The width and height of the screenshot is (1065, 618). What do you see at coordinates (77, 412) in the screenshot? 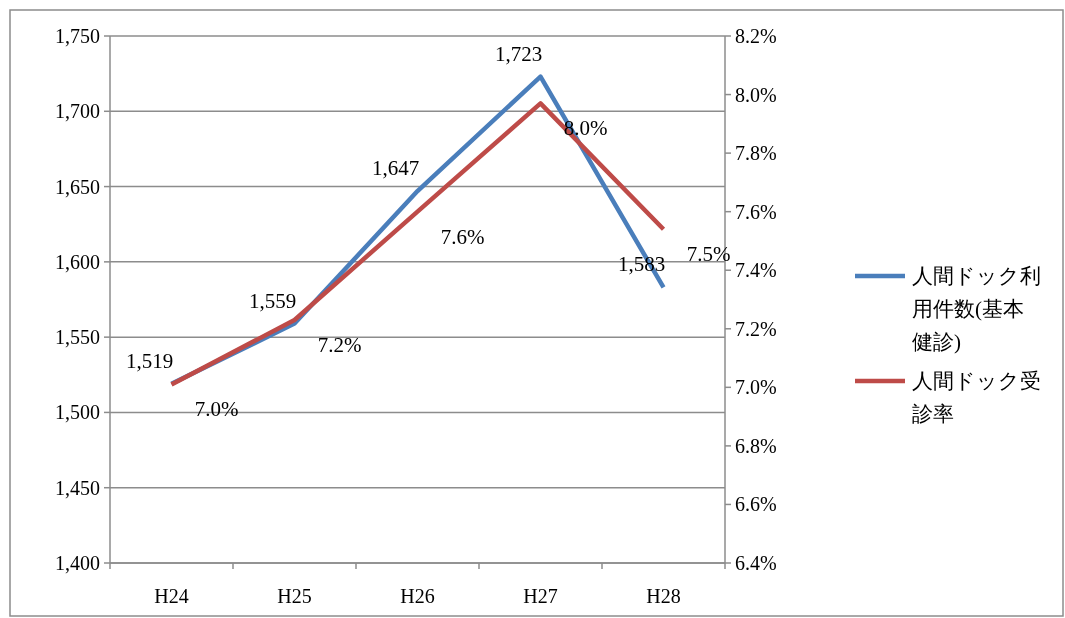
I see `y-tick-label: 1,500` at bounding box center [77, 412].